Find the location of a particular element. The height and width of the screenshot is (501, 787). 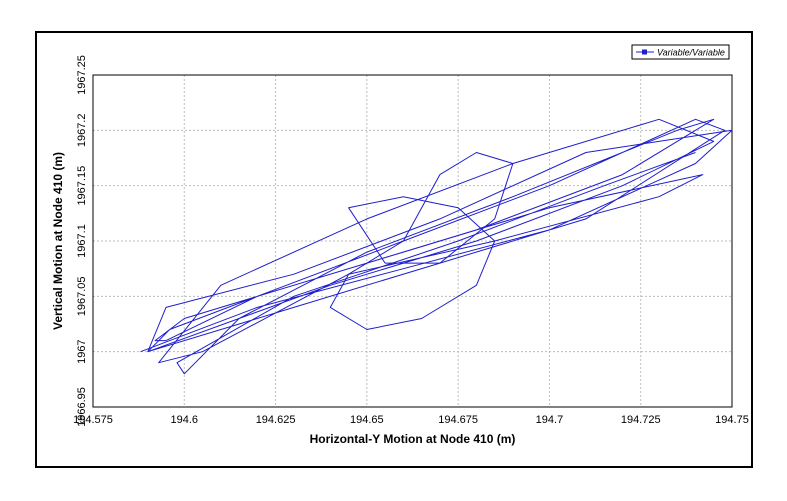

legend-box is located at coordinates (680, 52).